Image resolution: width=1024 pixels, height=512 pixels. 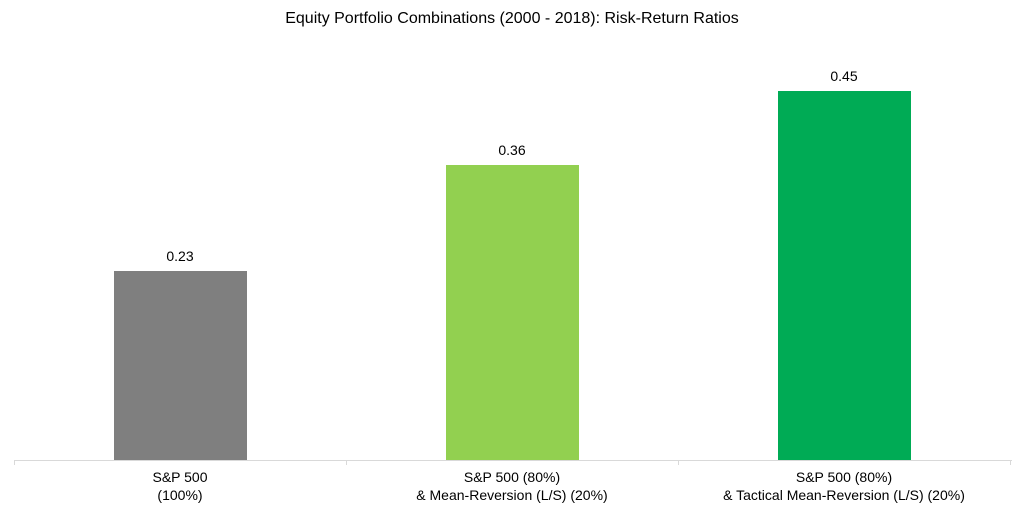 What do you see at coordinates (844, 76) in the screenshot?
I see `bar-value-label: 0.45` at bounding box center [844, 76].